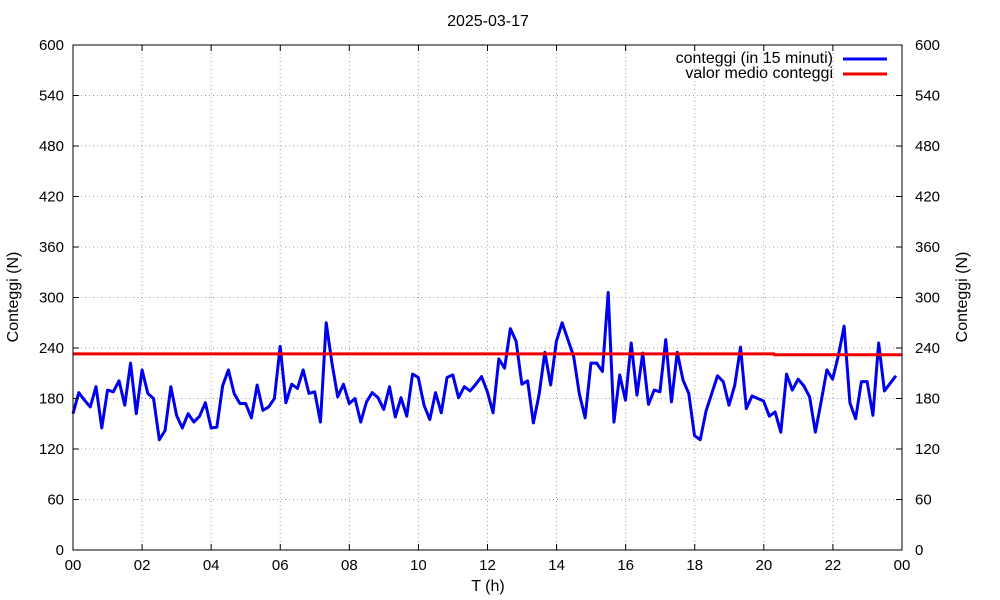  Describe the element at coordinates (142, 565) in the screenshot. I see `x-tick-label-1: 02` at that location.